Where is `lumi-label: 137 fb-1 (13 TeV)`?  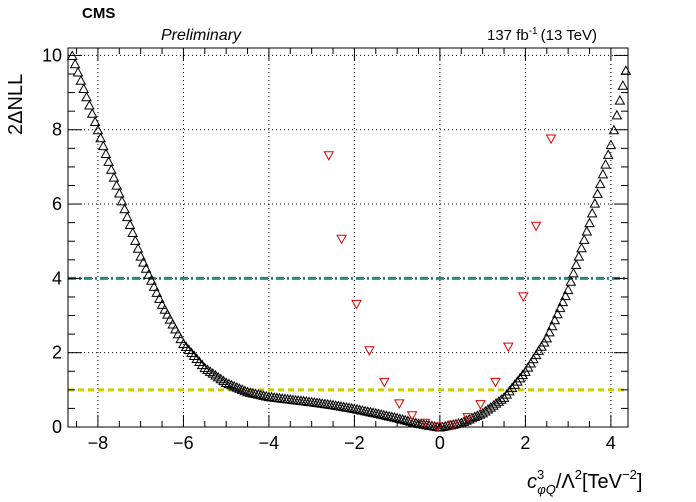 lumi-label: 137 fb-1 (13 TeV) is located at coordinates (542, 35).